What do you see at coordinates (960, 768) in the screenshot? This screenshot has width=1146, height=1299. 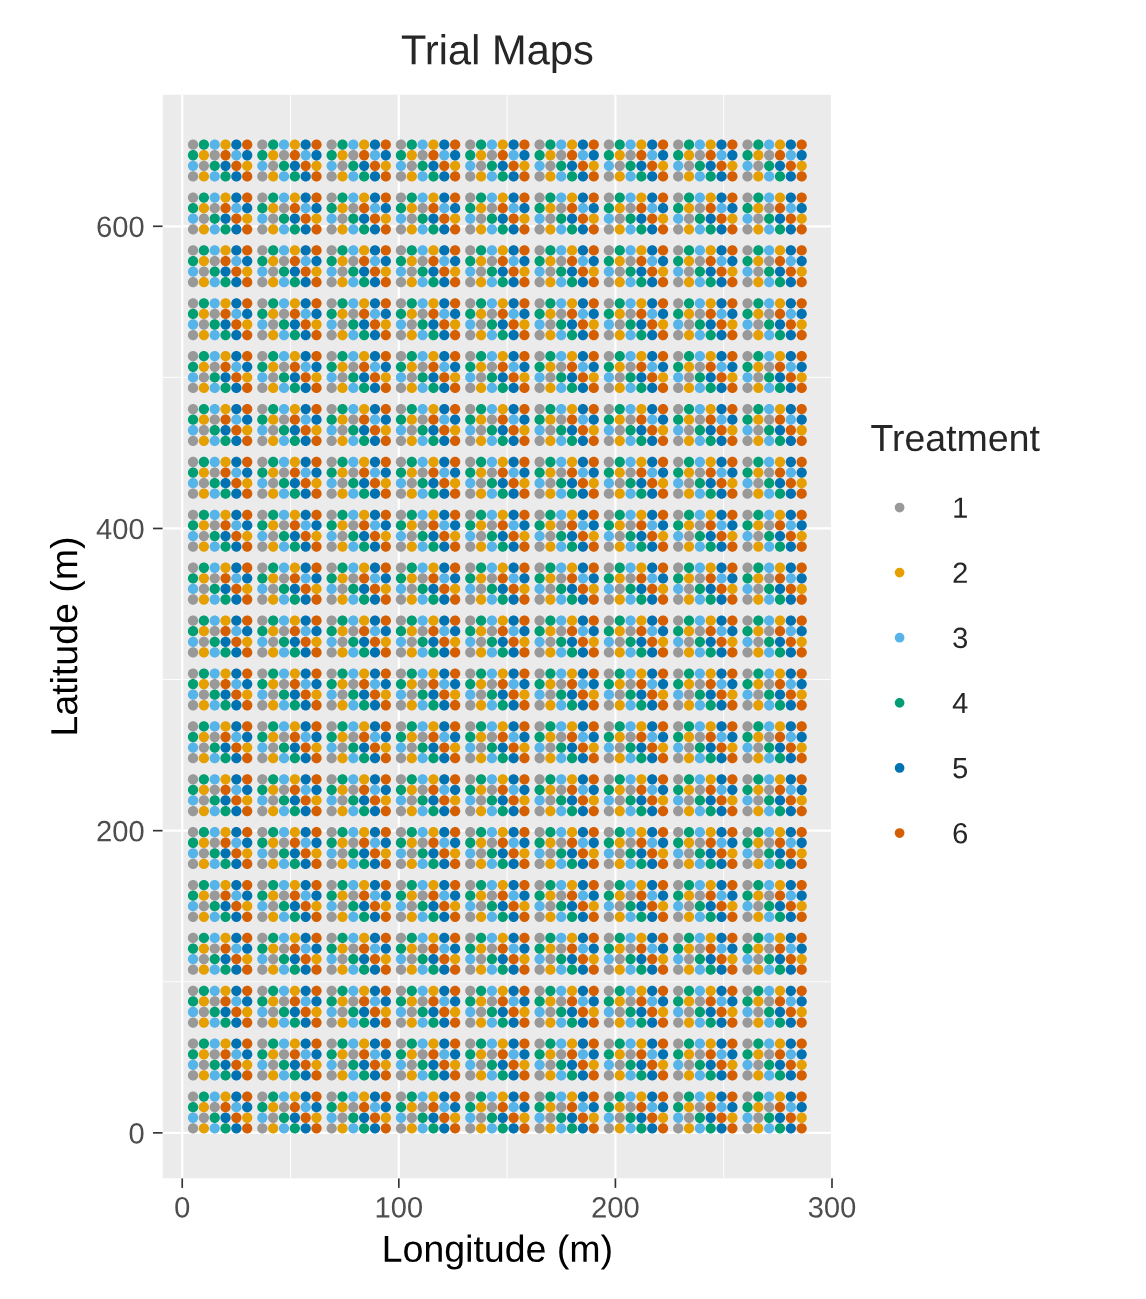 I see `legend-label: 5` at bounding box center [960, 768].